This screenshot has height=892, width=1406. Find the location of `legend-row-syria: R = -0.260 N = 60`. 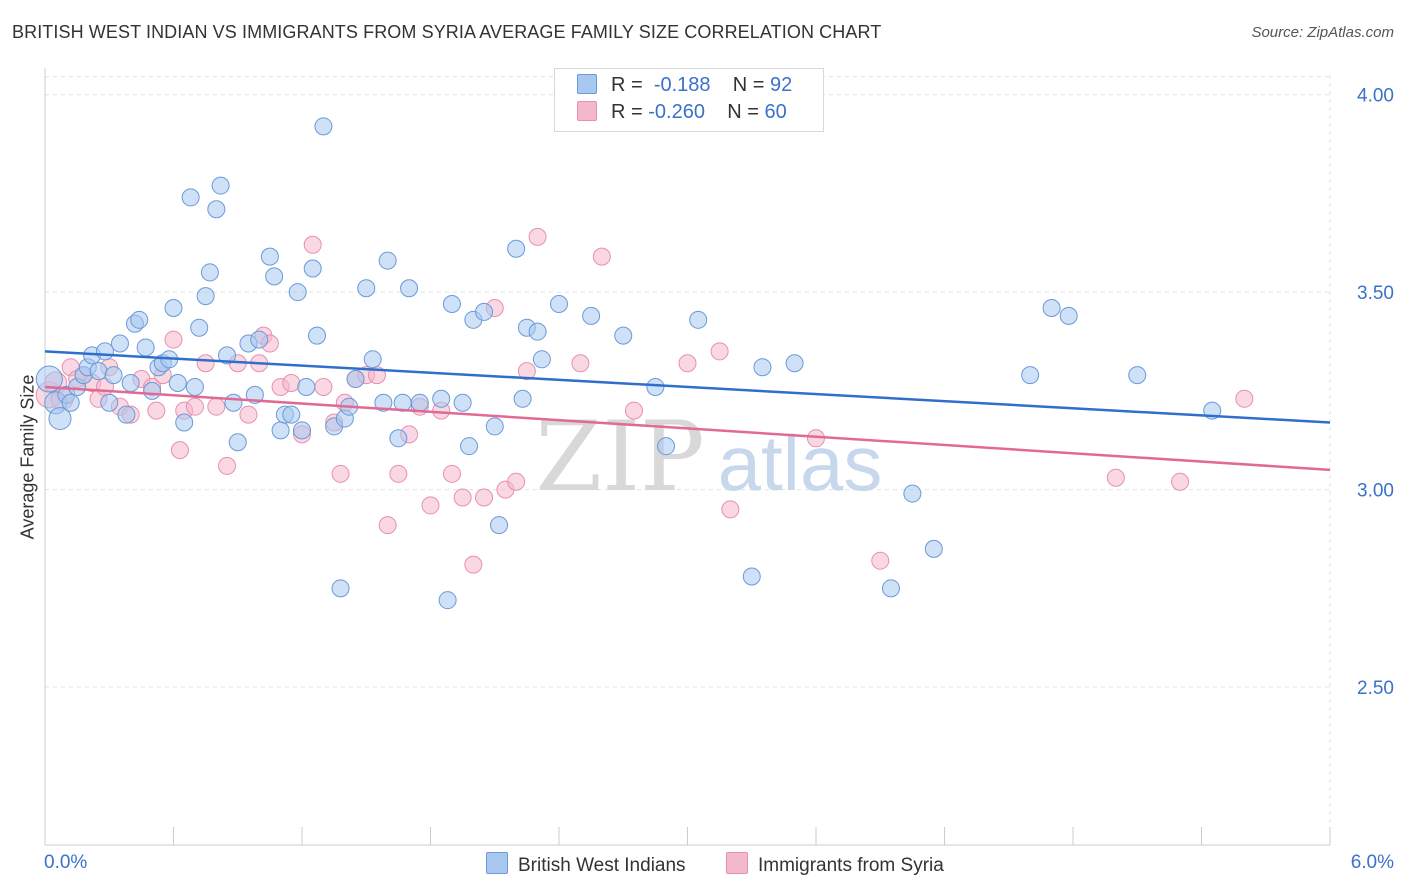

legend-row-syria: R = -0.260 N = 60 is located at coordinates (682, 114).